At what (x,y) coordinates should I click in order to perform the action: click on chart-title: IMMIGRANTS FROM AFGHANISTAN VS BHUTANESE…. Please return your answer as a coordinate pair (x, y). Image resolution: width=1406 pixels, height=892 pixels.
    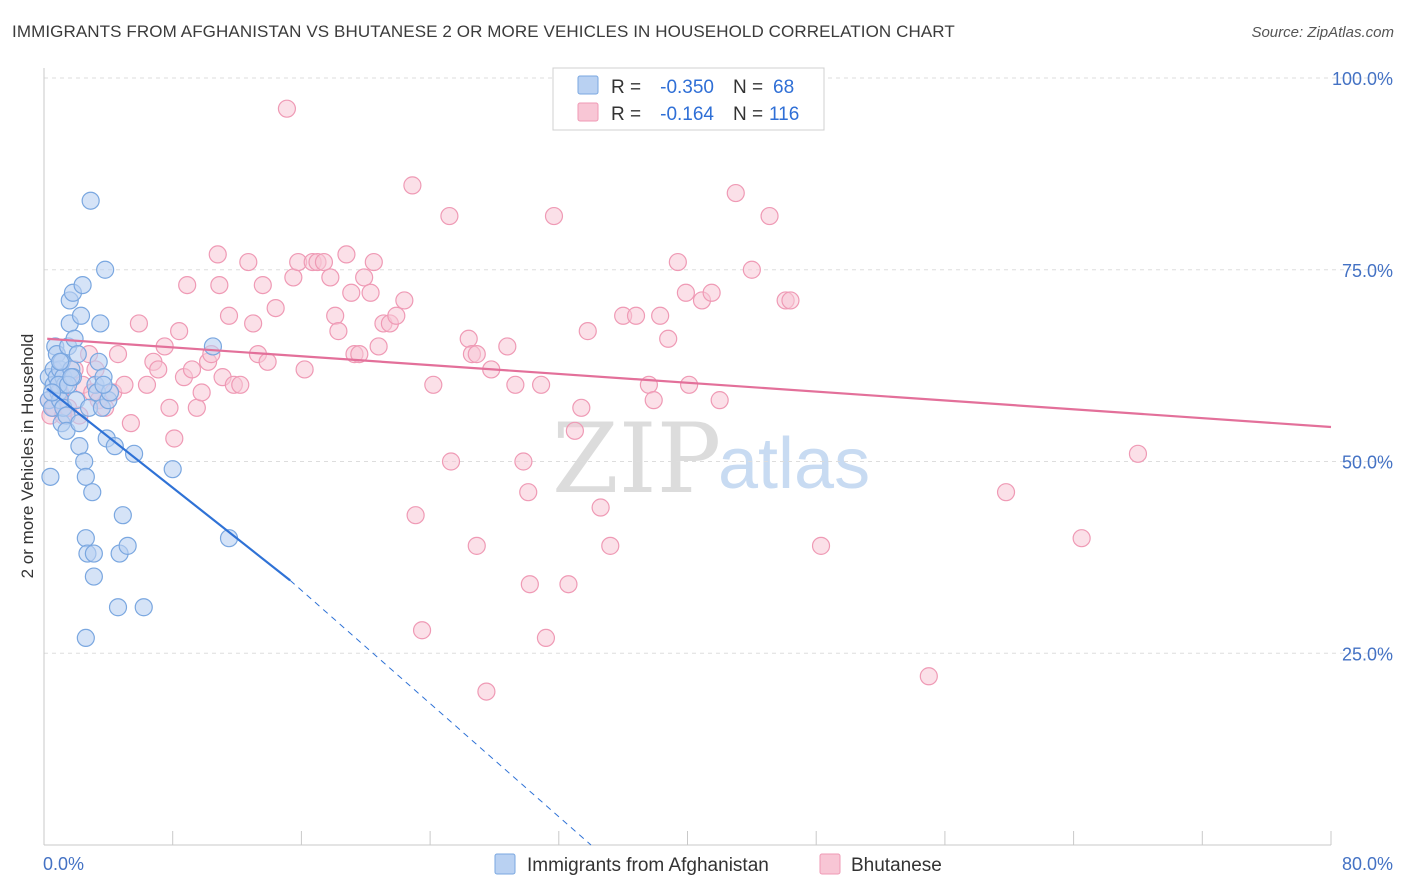
    Looking at the image, I should click on (483, 31).